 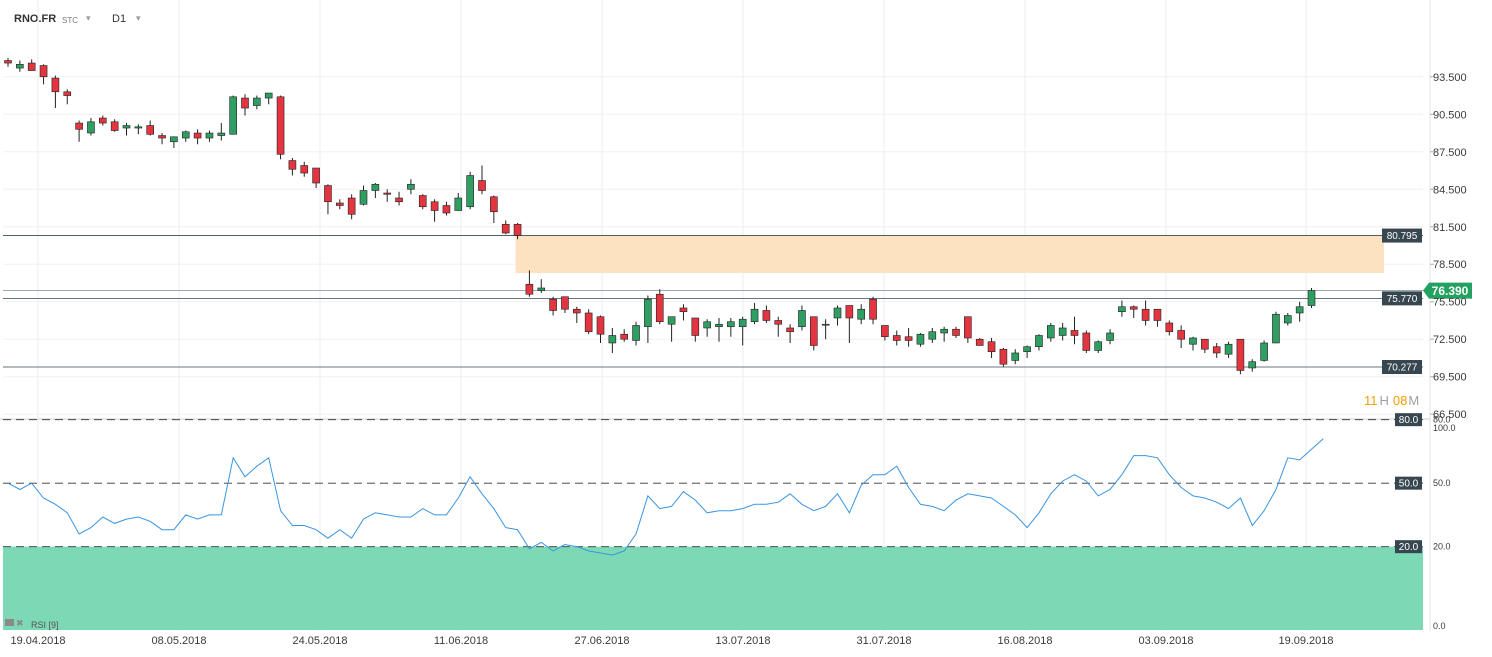 What do you see at coordinates (461, 641) in the screenshot?
I see `date-tick-label: 11.06.2018` at bounding box center [461, 641].